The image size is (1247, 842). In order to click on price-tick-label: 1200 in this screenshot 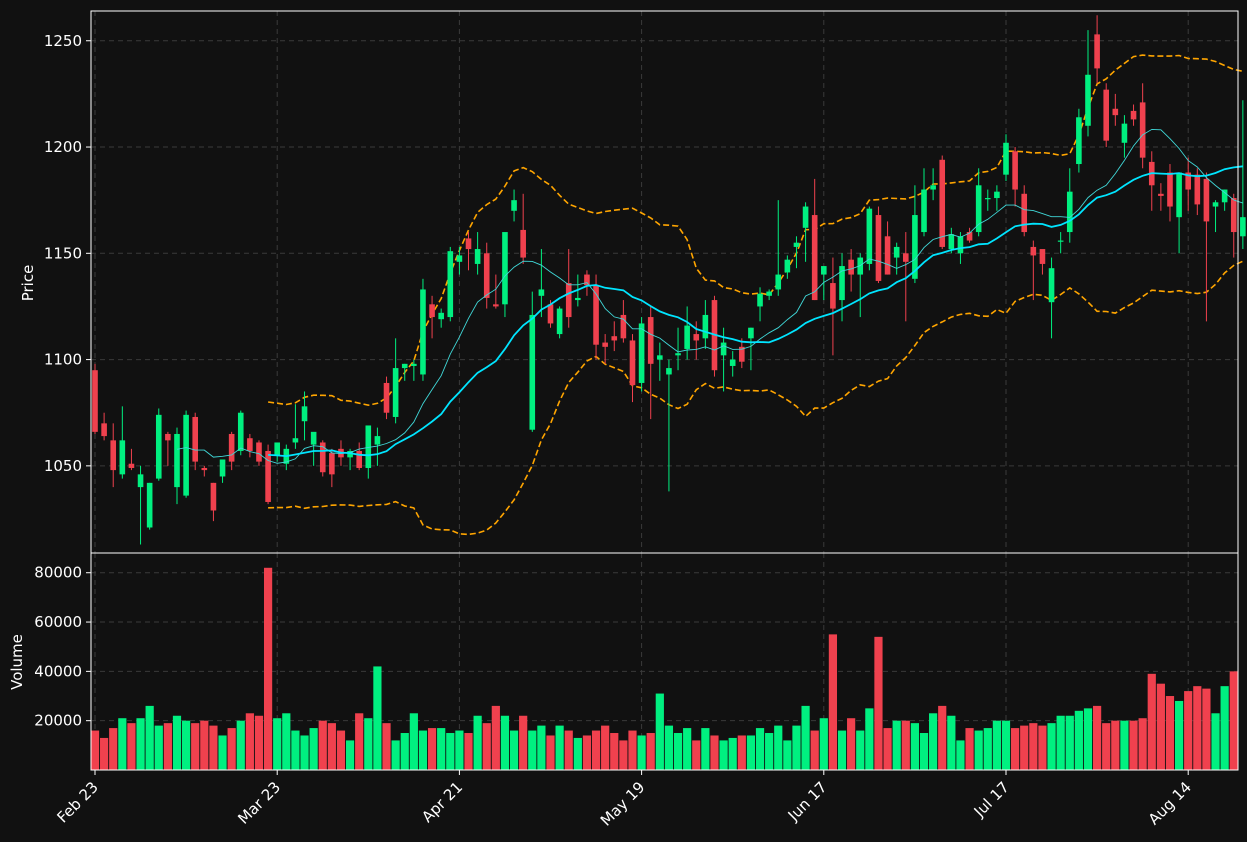, I will do `click(63, 147)`.